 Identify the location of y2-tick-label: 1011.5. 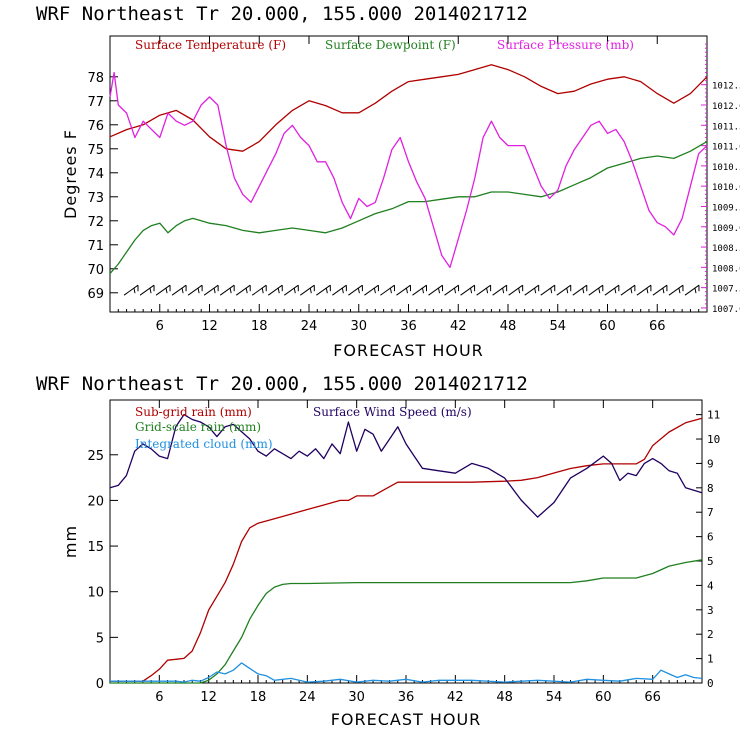
(726, 127).